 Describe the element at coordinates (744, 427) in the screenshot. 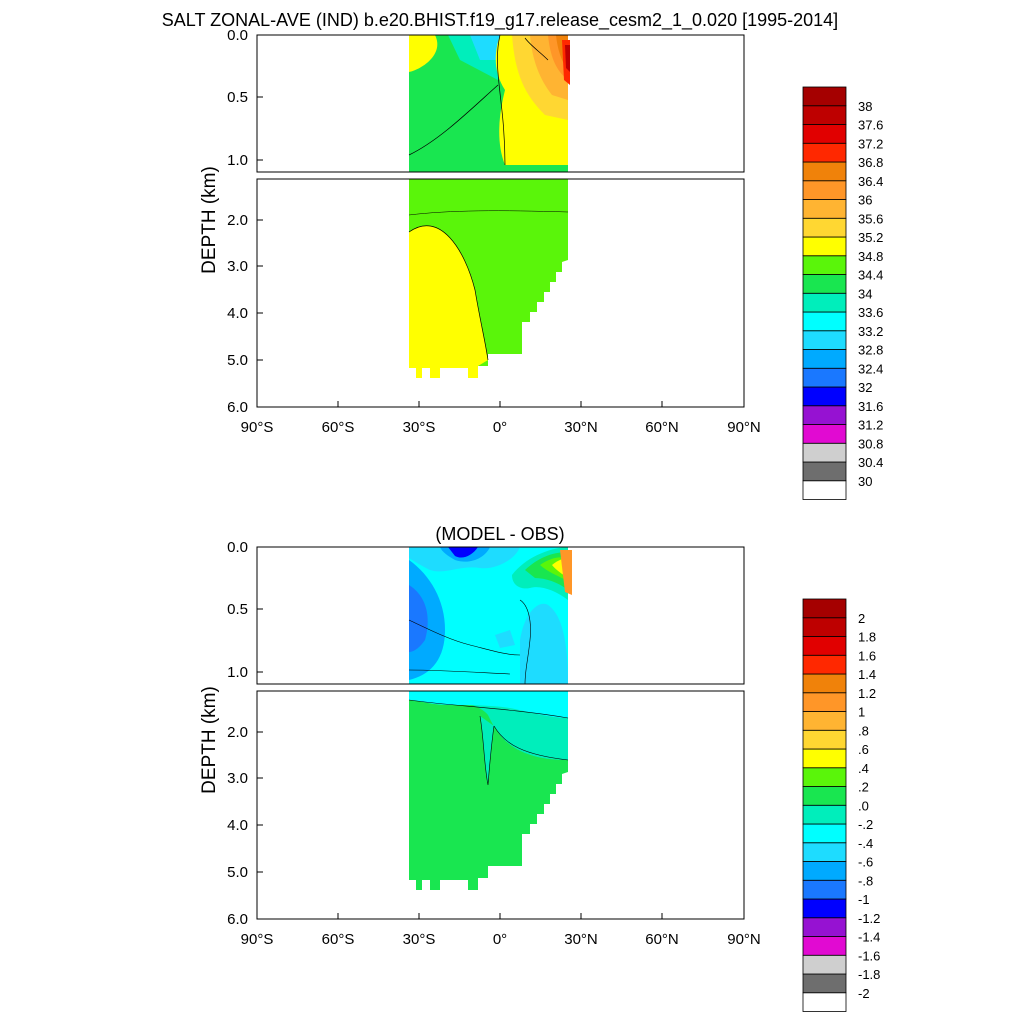

I see `x-tick-label: 90°N` at that location.